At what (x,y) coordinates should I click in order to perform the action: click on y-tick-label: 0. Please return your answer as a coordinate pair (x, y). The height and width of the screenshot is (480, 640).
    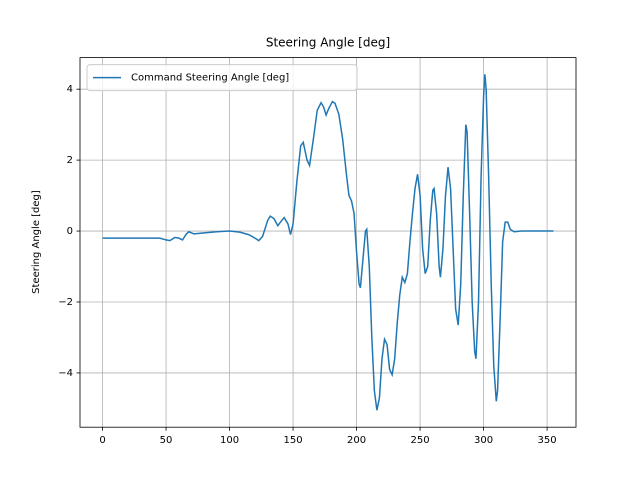
    Looking at the image, I should click on (70, 231).